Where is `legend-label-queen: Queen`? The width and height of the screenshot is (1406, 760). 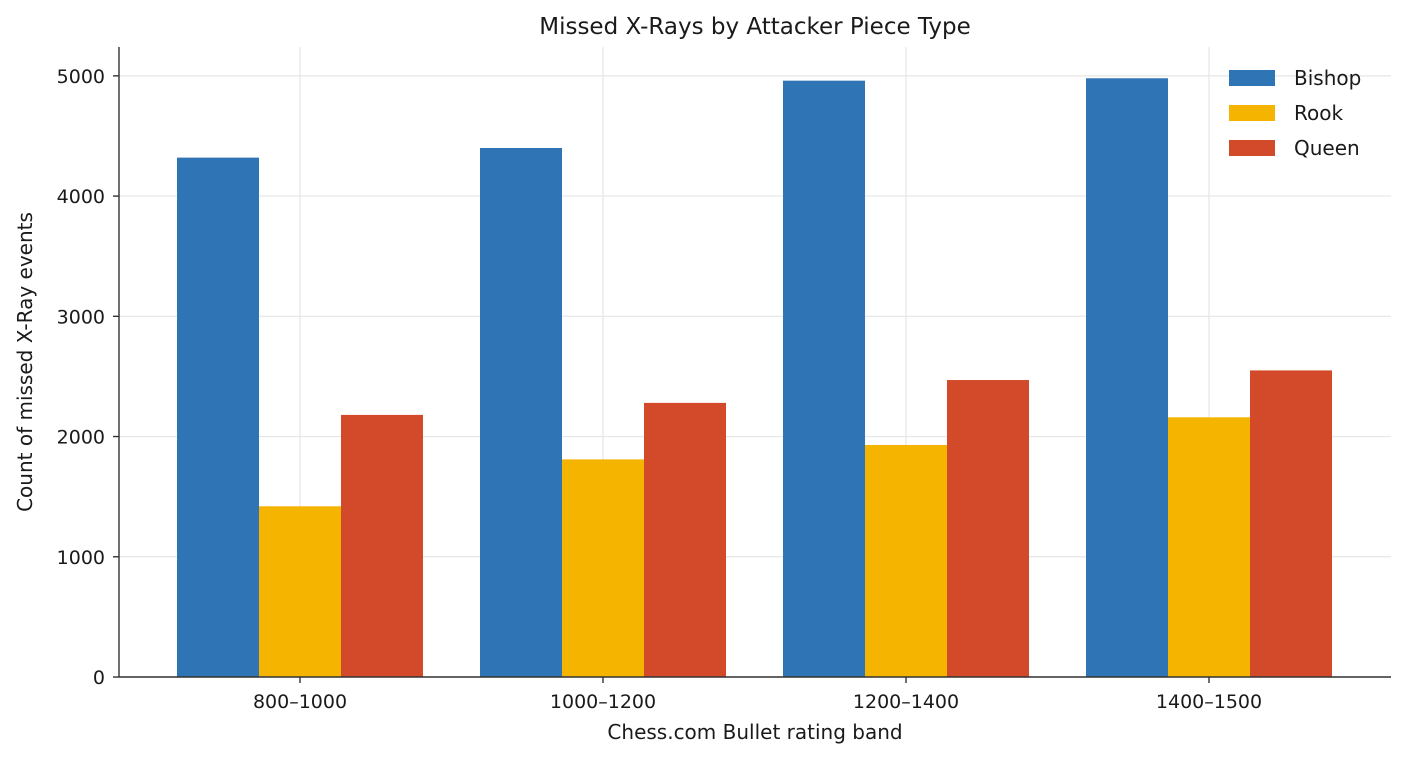 legend-label-queen: Queen is located at coordinates (1327, 148).